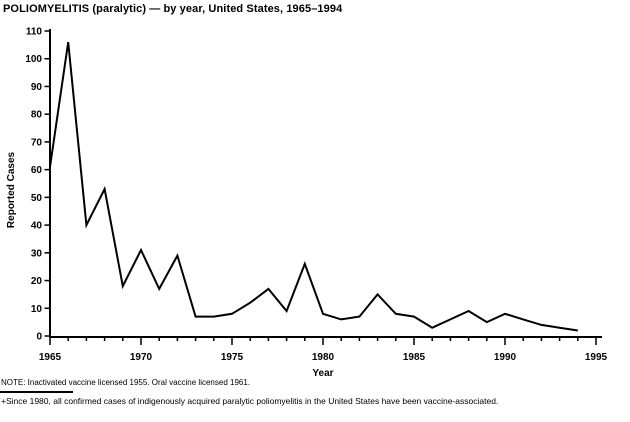 The width and height of the screenshot is (630, 422). Describe the element at coordinates (141, 357) in the screenshot. I see `x-tick-label: 1970` at that location.